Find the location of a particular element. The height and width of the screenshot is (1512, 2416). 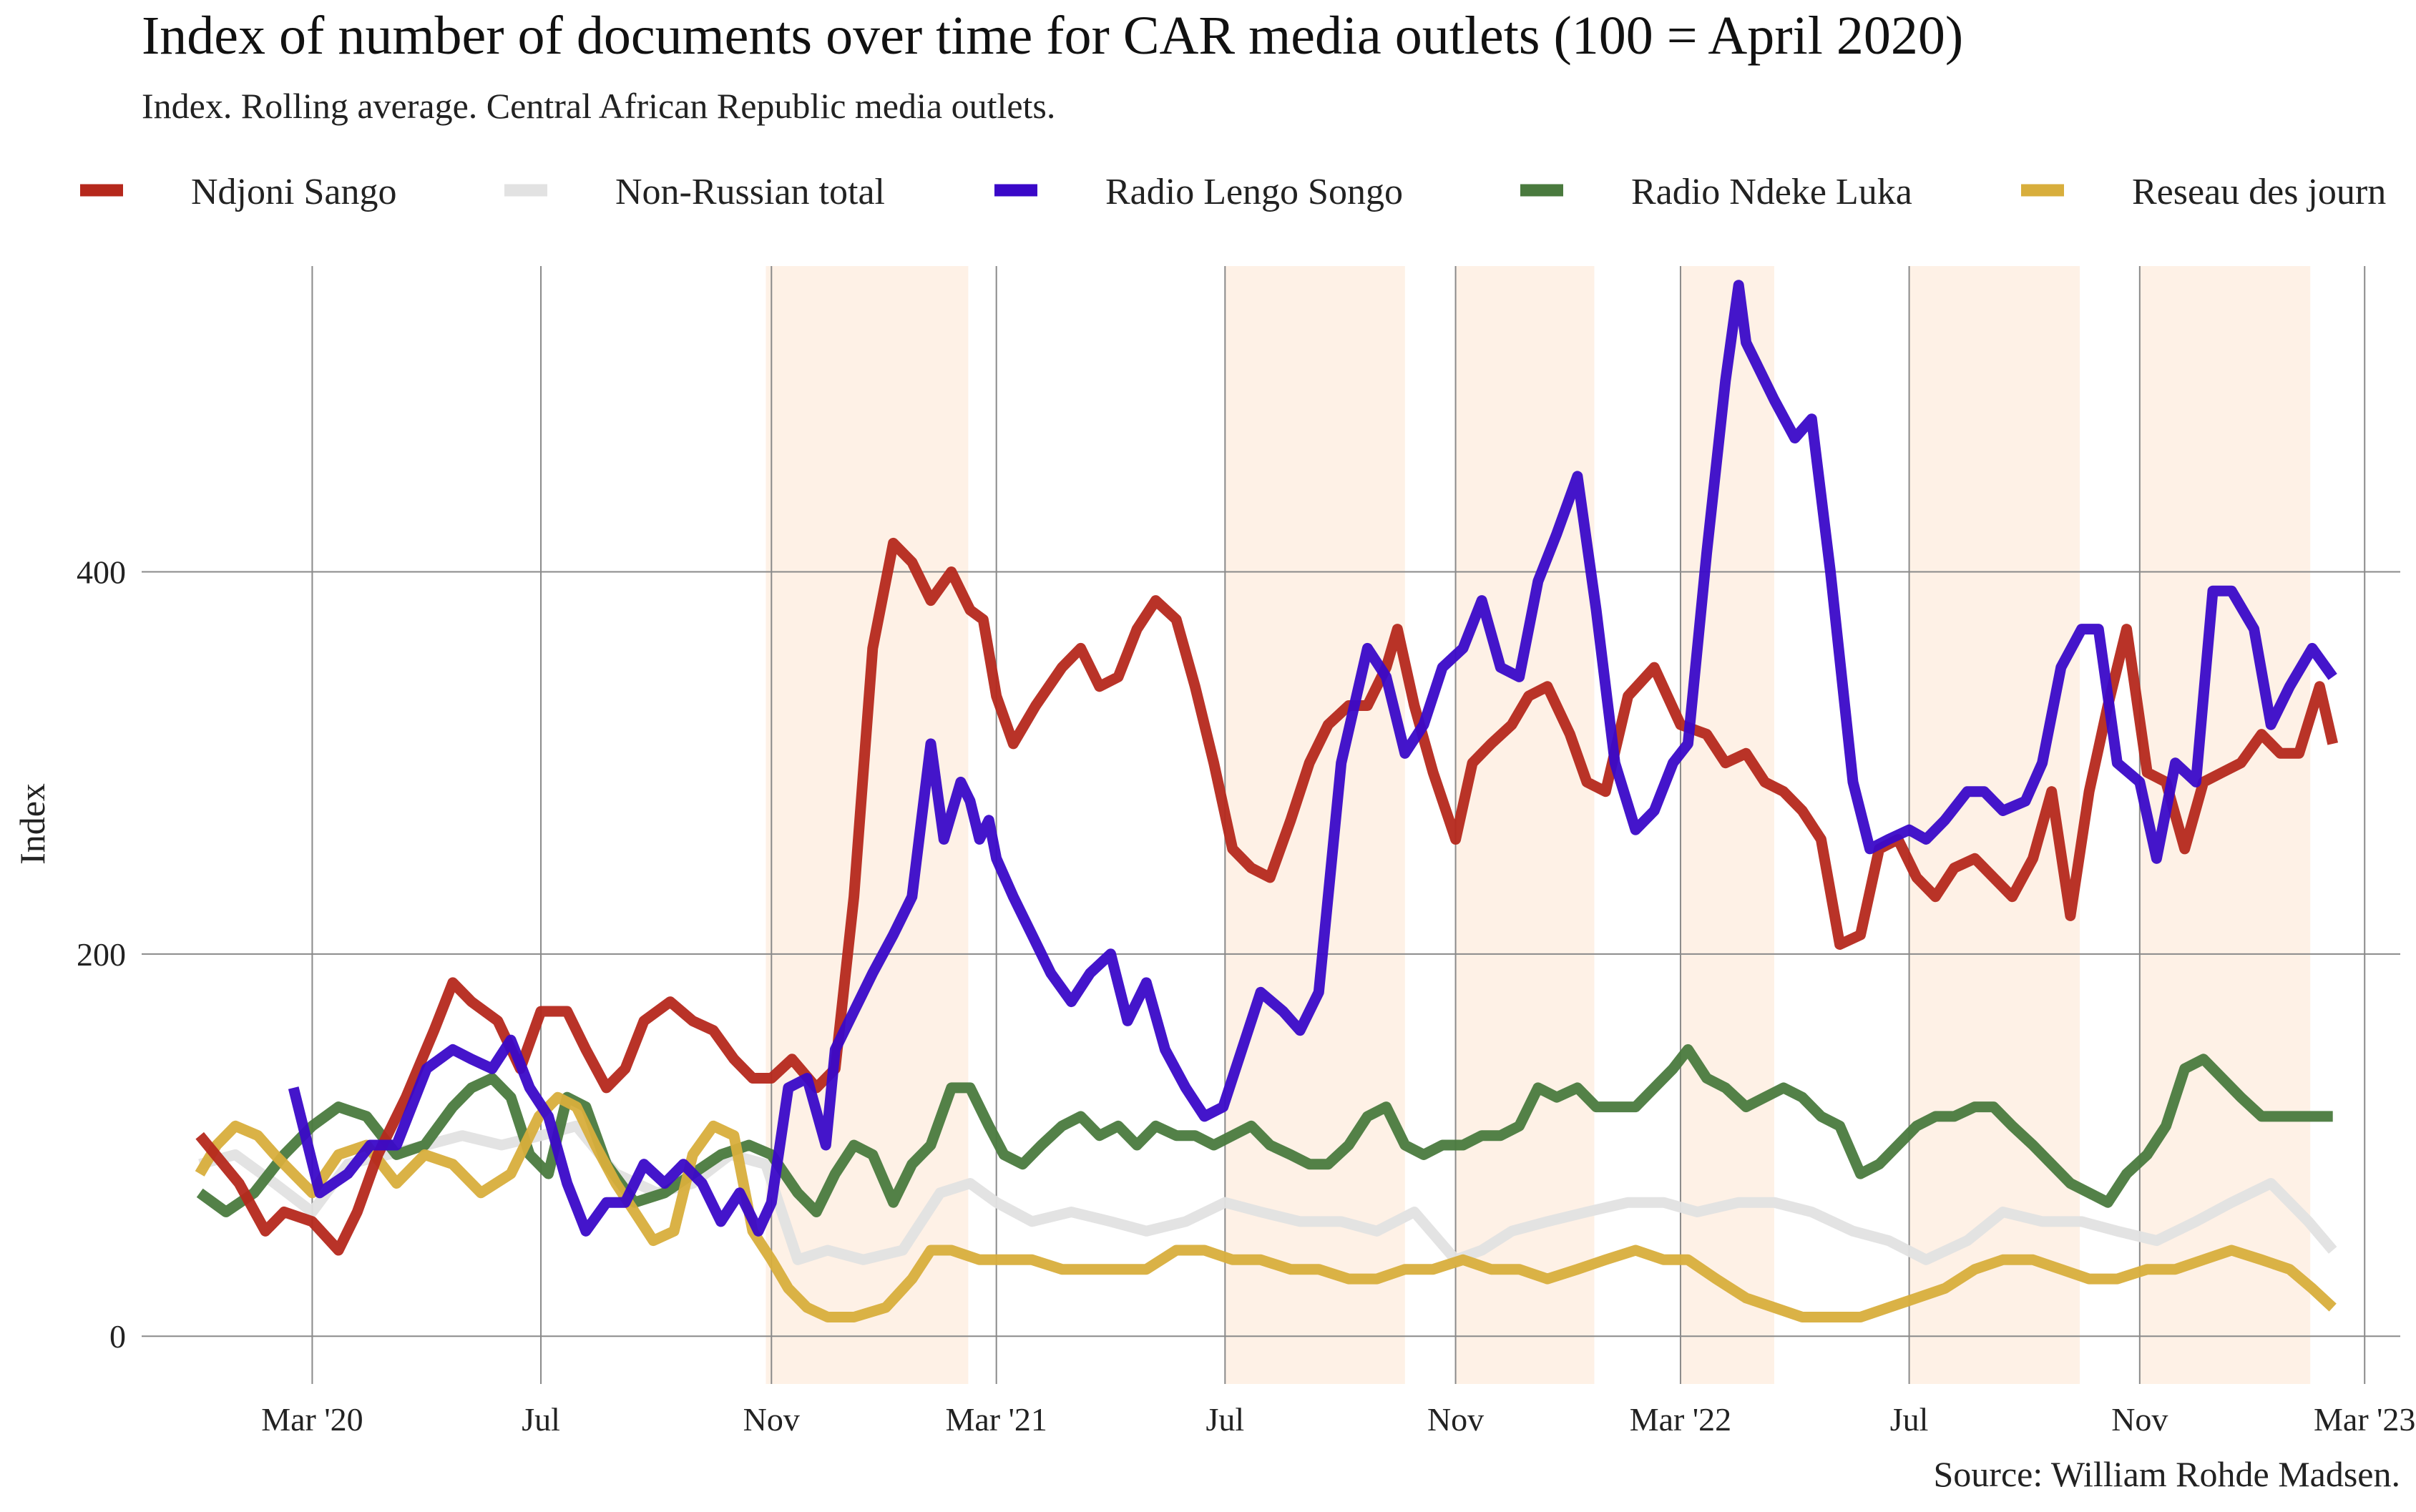

x-tick-label: Mar '21 is located at coordinates (996, 1419).